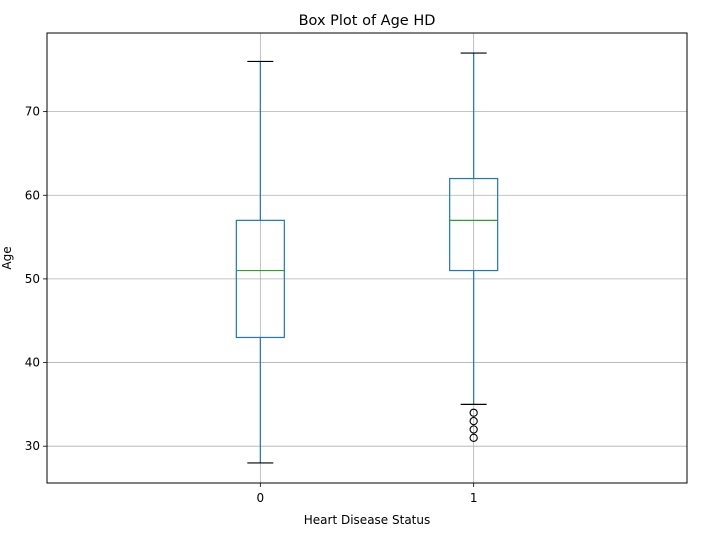  Describe the element at coordinates (32, 112) in the screenshot. I see `y-tick-label: 70` at that location.